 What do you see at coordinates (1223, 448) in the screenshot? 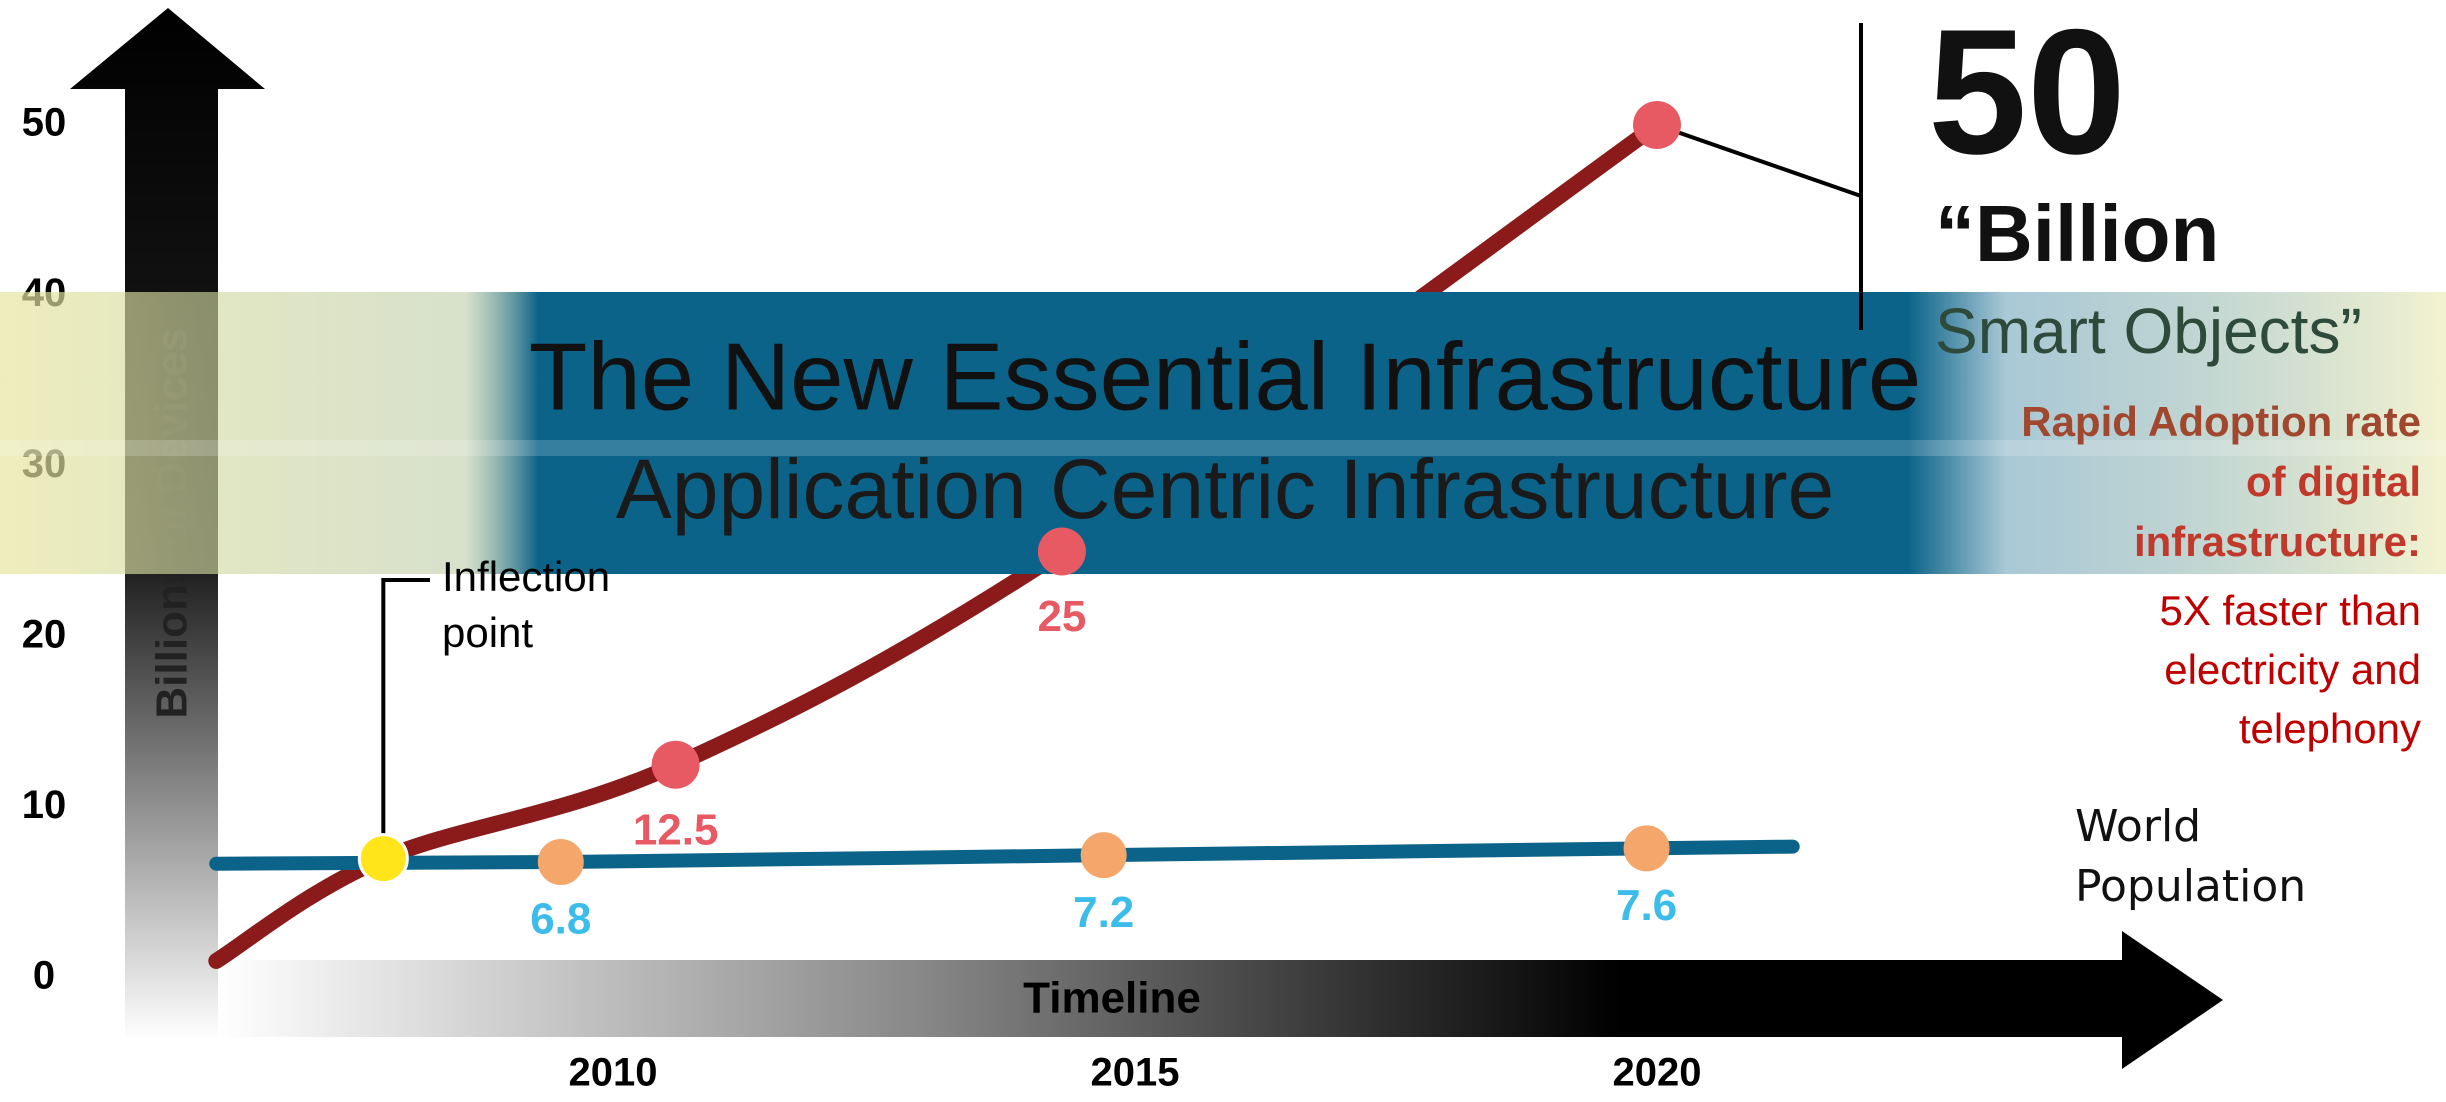
I see `banner-stripe` at bounding box center [1223, 448].